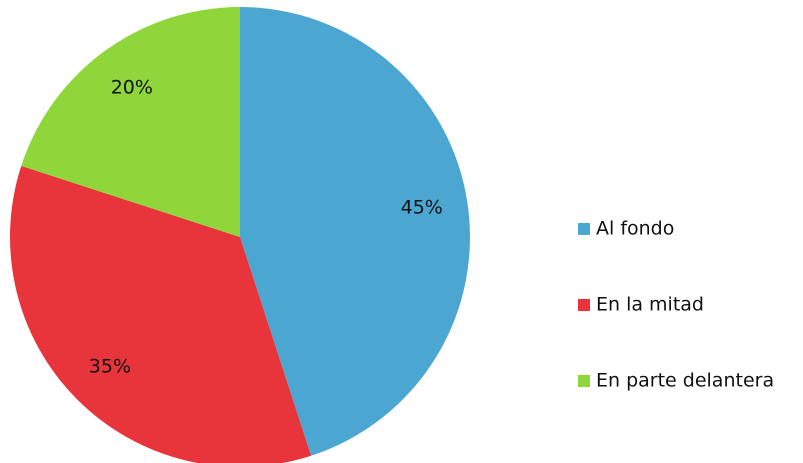 The height and width of the screenshot is (463, 803). What do you see at coordinates (132, 88) in the screenshot?
I see `slice-label: 20%` at bounding box center [132, 88].